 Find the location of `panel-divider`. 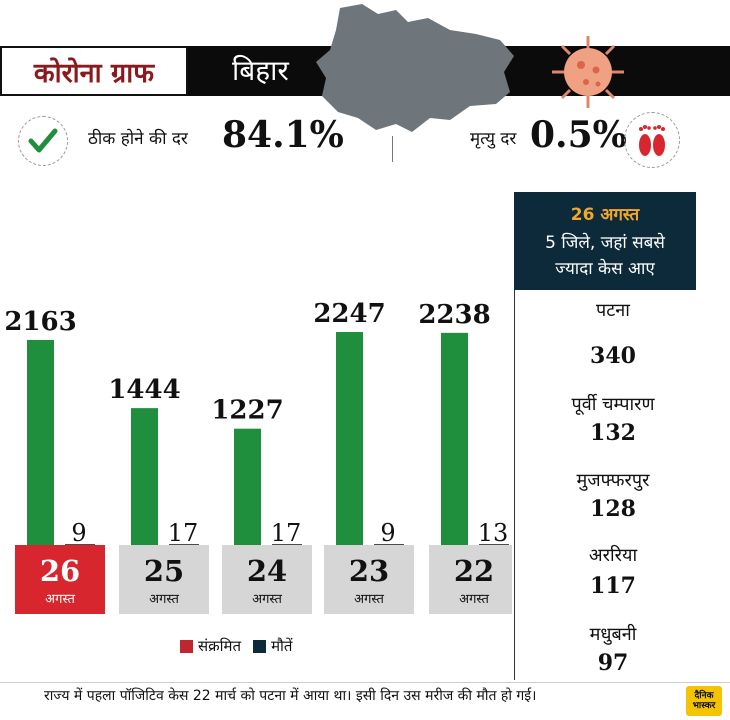

panel-divider is located at coordinates (514, 485).